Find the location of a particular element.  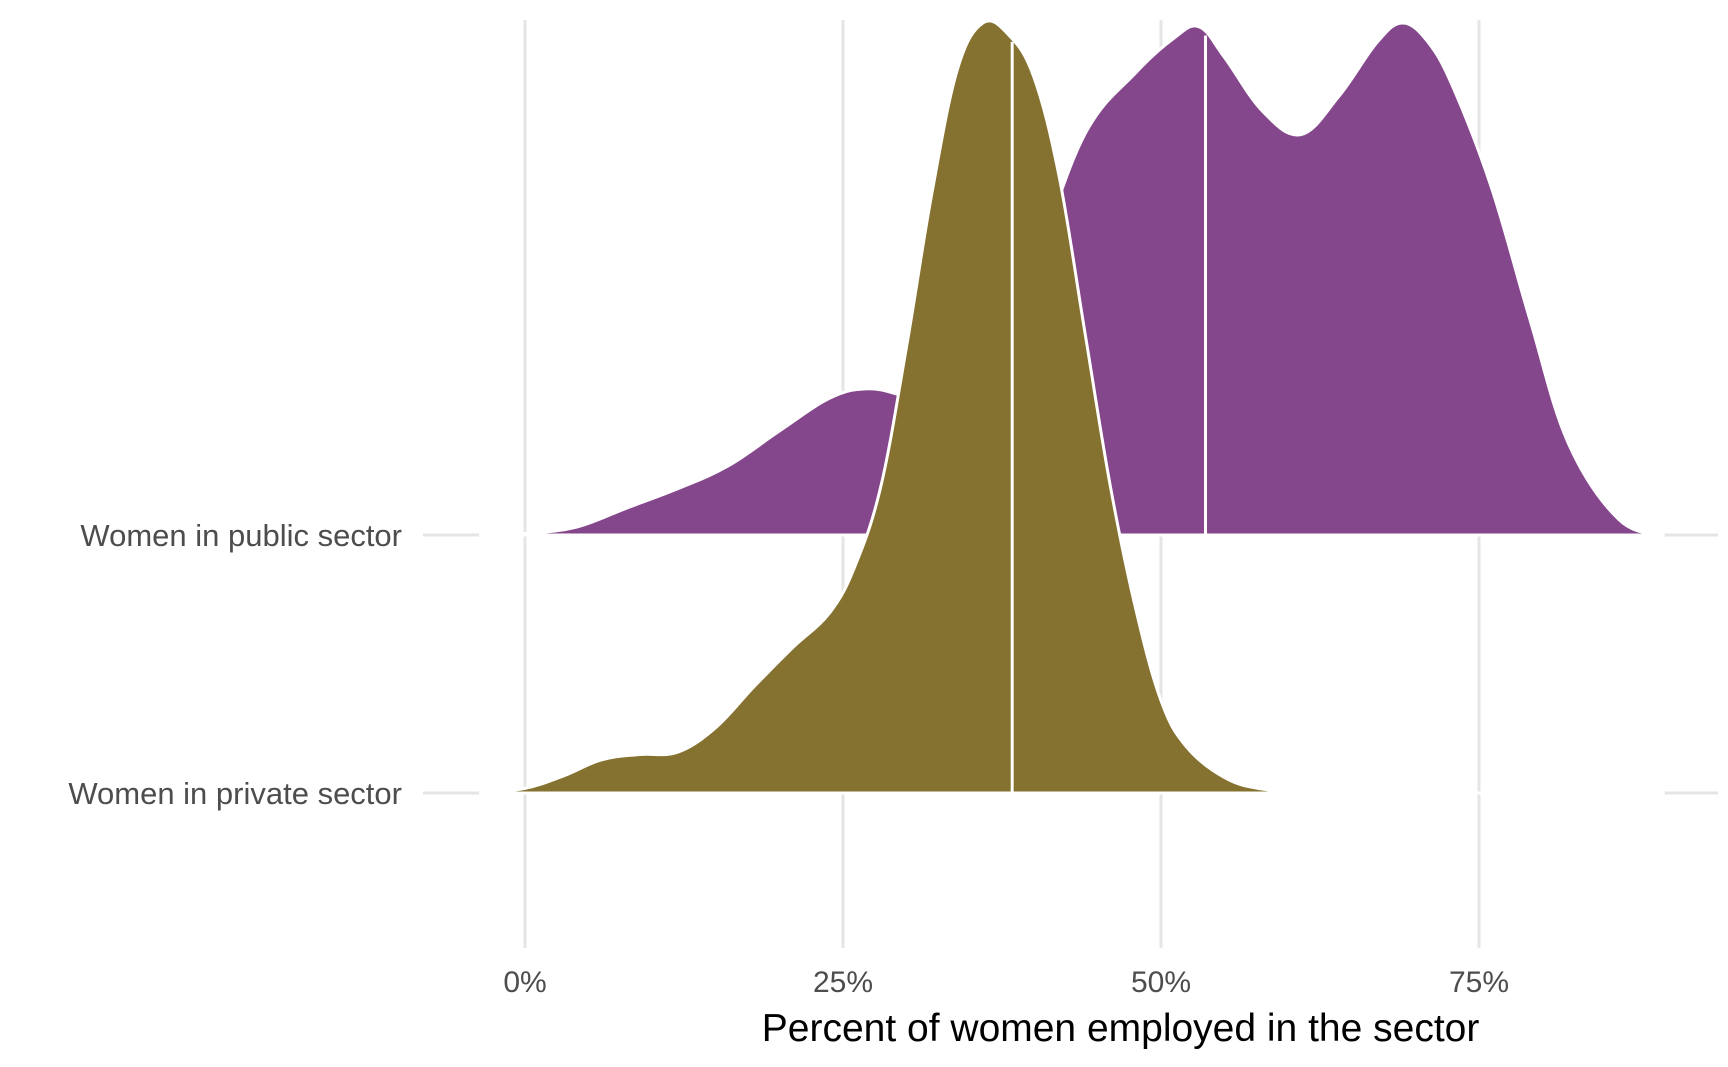

x-tick-label: 75% is located at coordinates (1479, 982).